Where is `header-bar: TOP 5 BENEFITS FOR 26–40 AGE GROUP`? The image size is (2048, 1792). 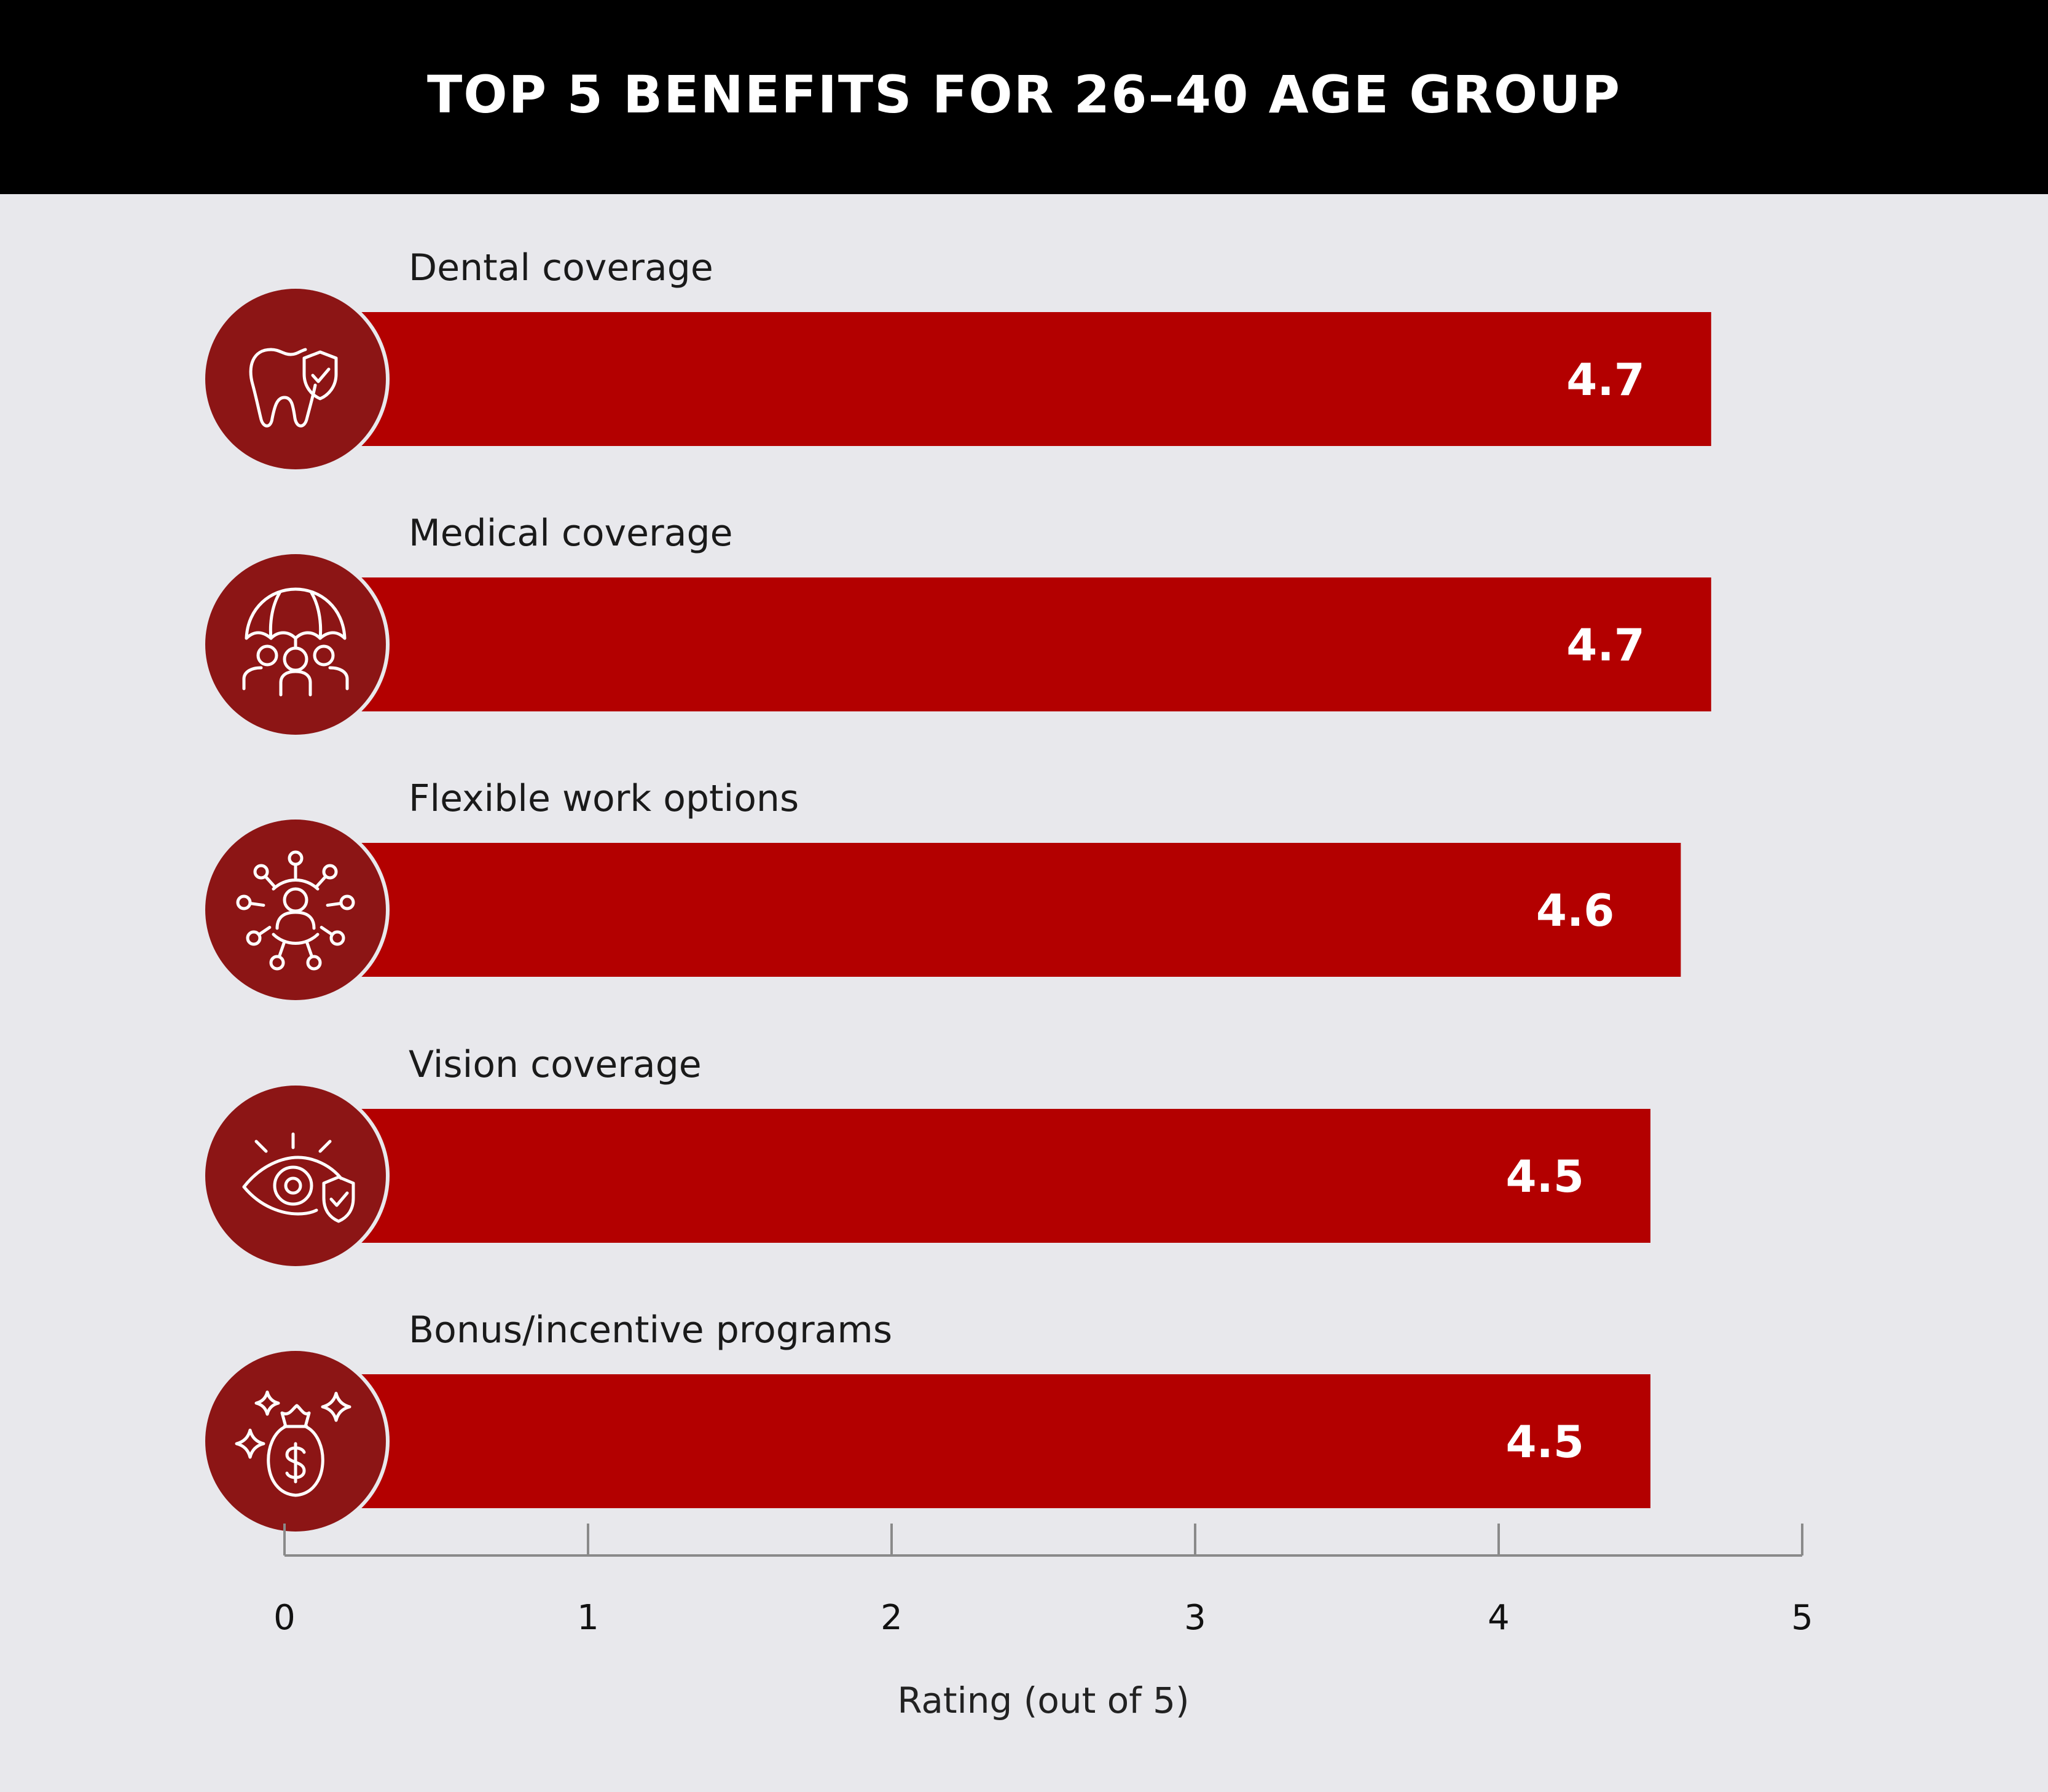 header-bar: TOP 5 BENEFITS FOR 26–40 AGE GROUP is located at coordinates (1024, 97).